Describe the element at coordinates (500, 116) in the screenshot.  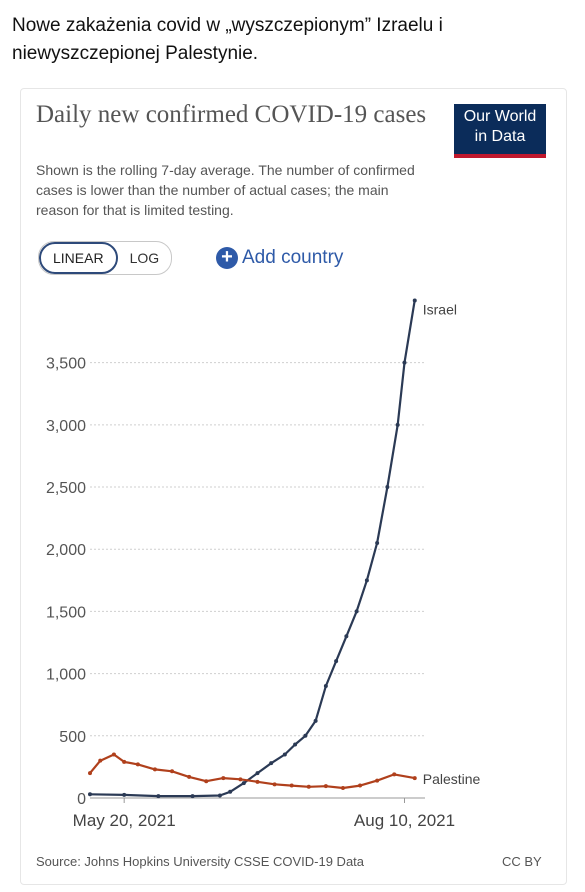
I see `logo-line-1: Our World` at that location.